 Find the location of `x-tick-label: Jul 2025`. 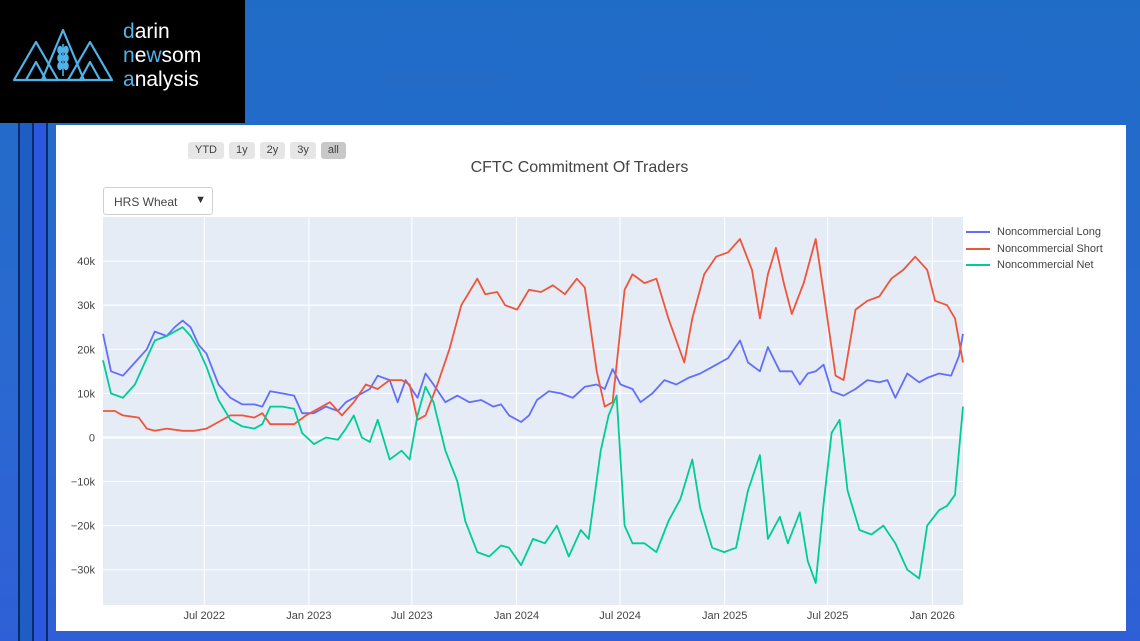

x-tick-label: Jul 2025 is located at coordinates (828, 616).